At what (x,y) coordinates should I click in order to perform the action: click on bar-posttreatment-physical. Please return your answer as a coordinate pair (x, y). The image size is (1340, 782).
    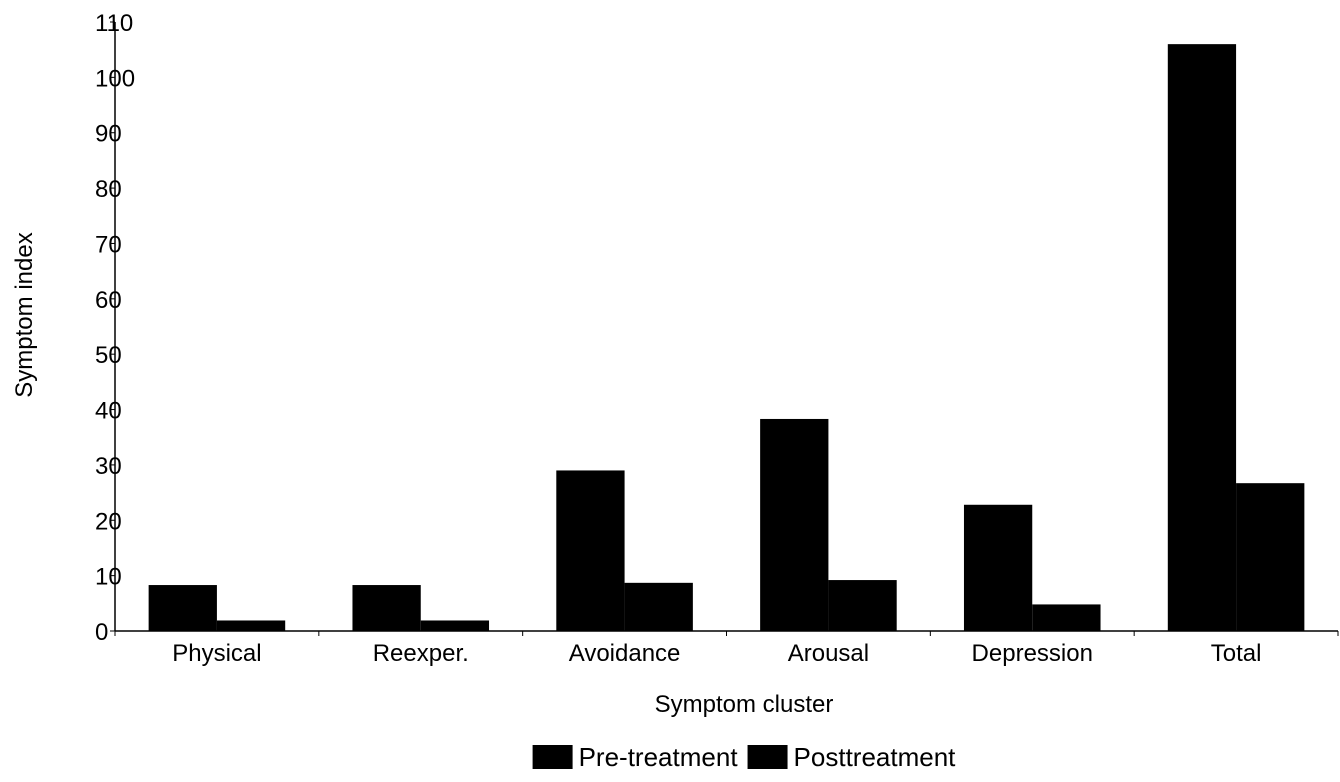
    Looking at the image, I should click on (251, 625).